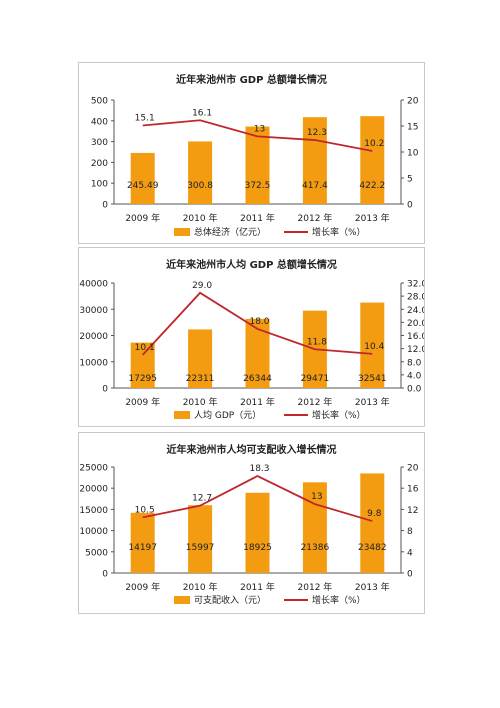 This screenshot has height=708, width=500. Describe the element at coordinates (413, 154) in the screenshot. I see `right-tick-label: 10` at that location.